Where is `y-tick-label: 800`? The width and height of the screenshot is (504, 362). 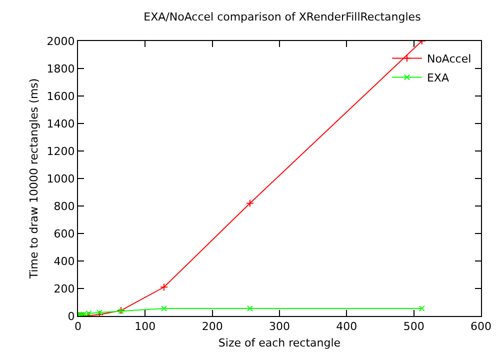 y-tick-label: 800 is located at coordinates (64, 206).